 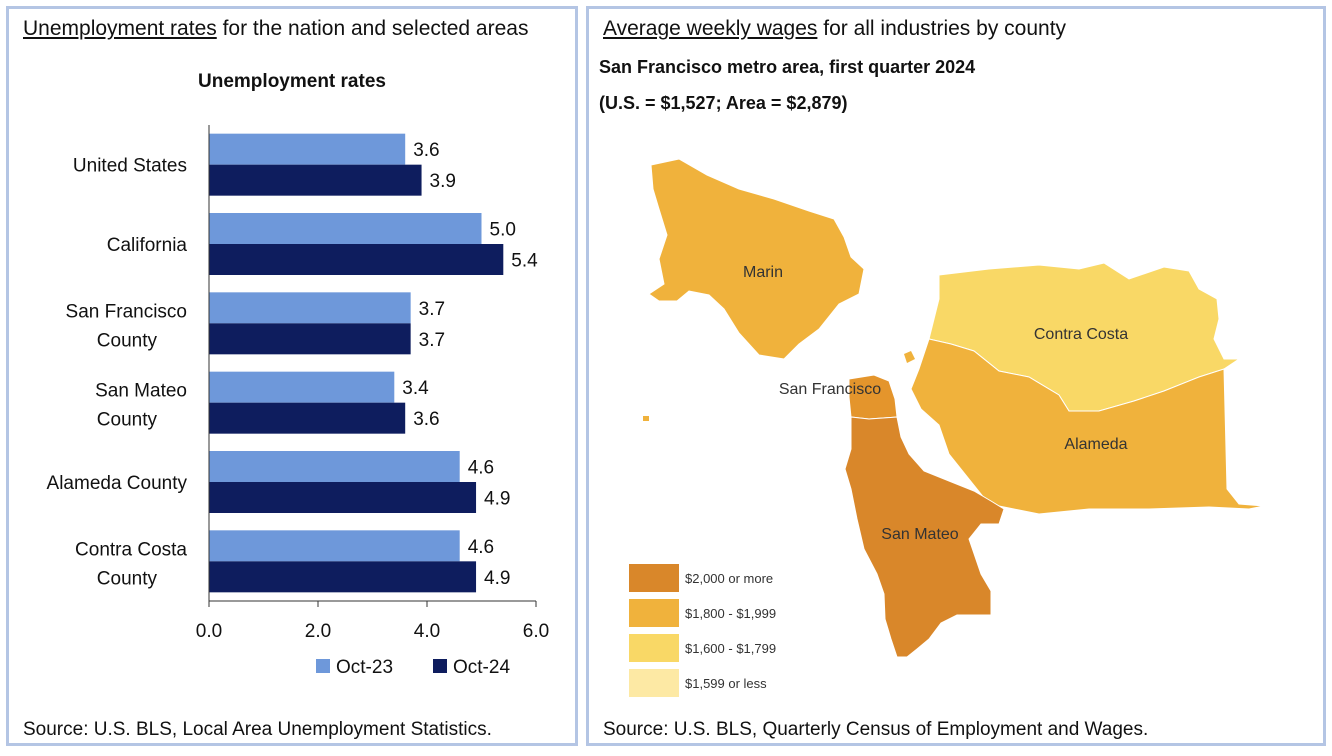 What do you see at coordinates (536, 631) in the screenshot?
I see `x-tick-label: 6.0` at bounding box center [536, 631].